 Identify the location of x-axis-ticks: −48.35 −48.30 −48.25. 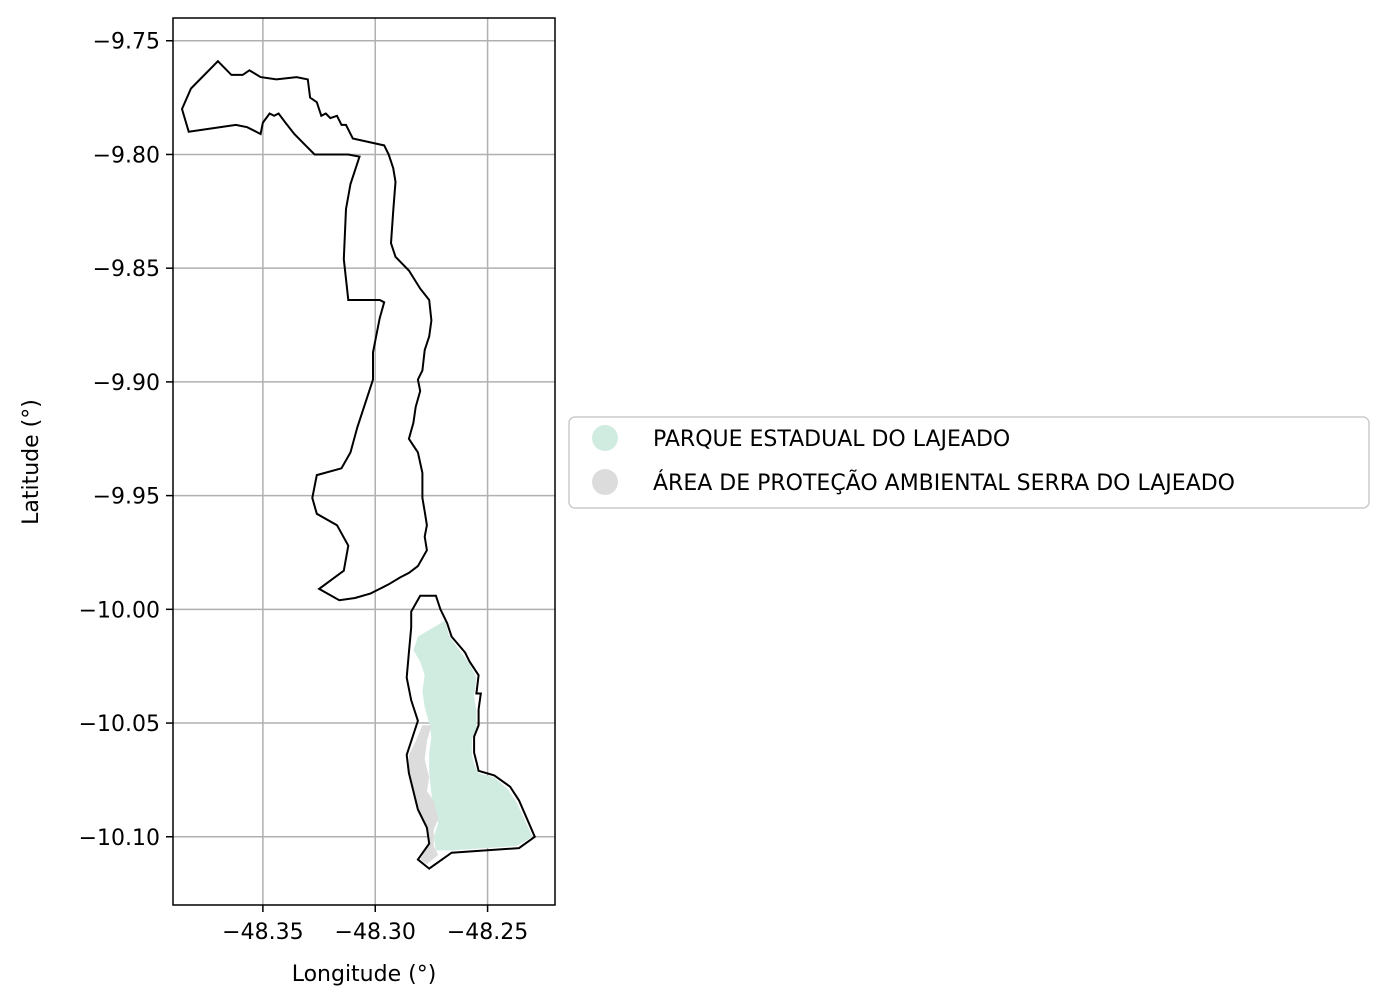
(375, 925).